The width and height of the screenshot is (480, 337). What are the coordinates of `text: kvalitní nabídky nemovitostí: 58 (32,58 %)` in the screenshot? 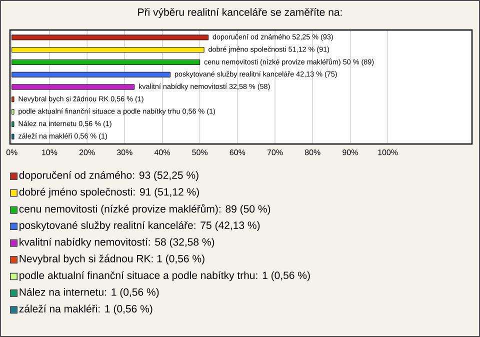 It's located at (117, 243).